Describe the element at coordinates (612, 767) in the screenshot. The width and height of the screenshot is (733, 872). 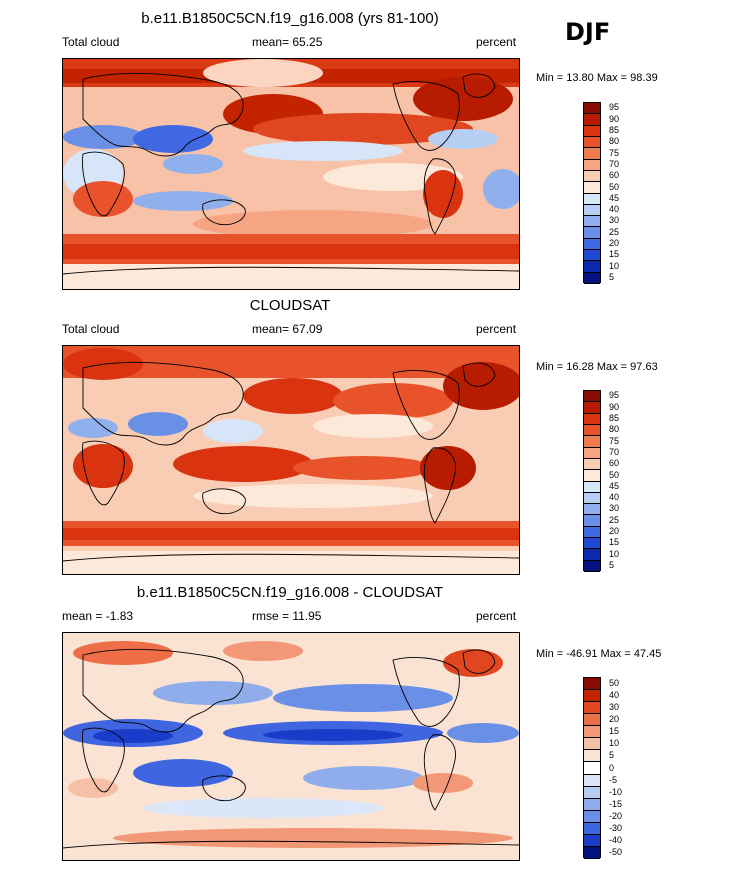
I see `colorbar-tick-label: 0` at that location.